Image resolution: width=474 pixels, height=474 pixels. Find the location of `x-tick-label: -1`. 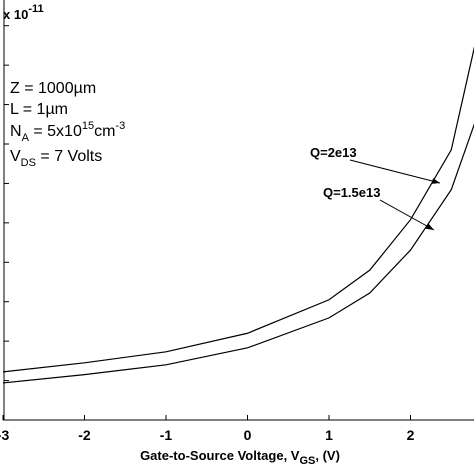

x-tick-label: -1 is located at coordinates (166, 435).